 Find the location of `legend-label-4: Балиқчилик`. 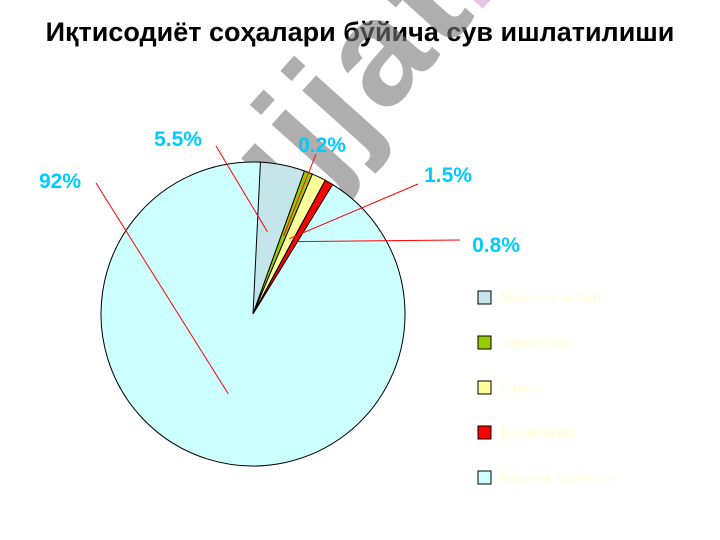

legend-label-4: Балиқчилик is located at coordinates (538, 433).